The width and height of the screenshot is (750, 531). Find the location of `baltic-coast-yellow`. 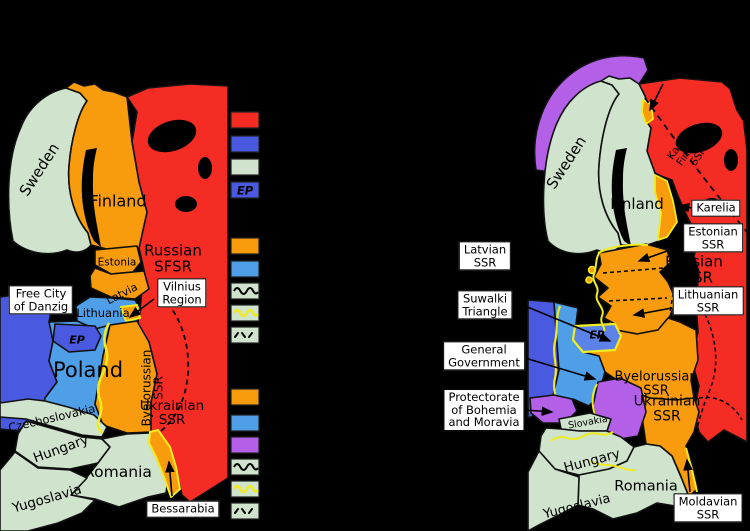

baltic-coast-yellow is located at coordinates (599, 291).